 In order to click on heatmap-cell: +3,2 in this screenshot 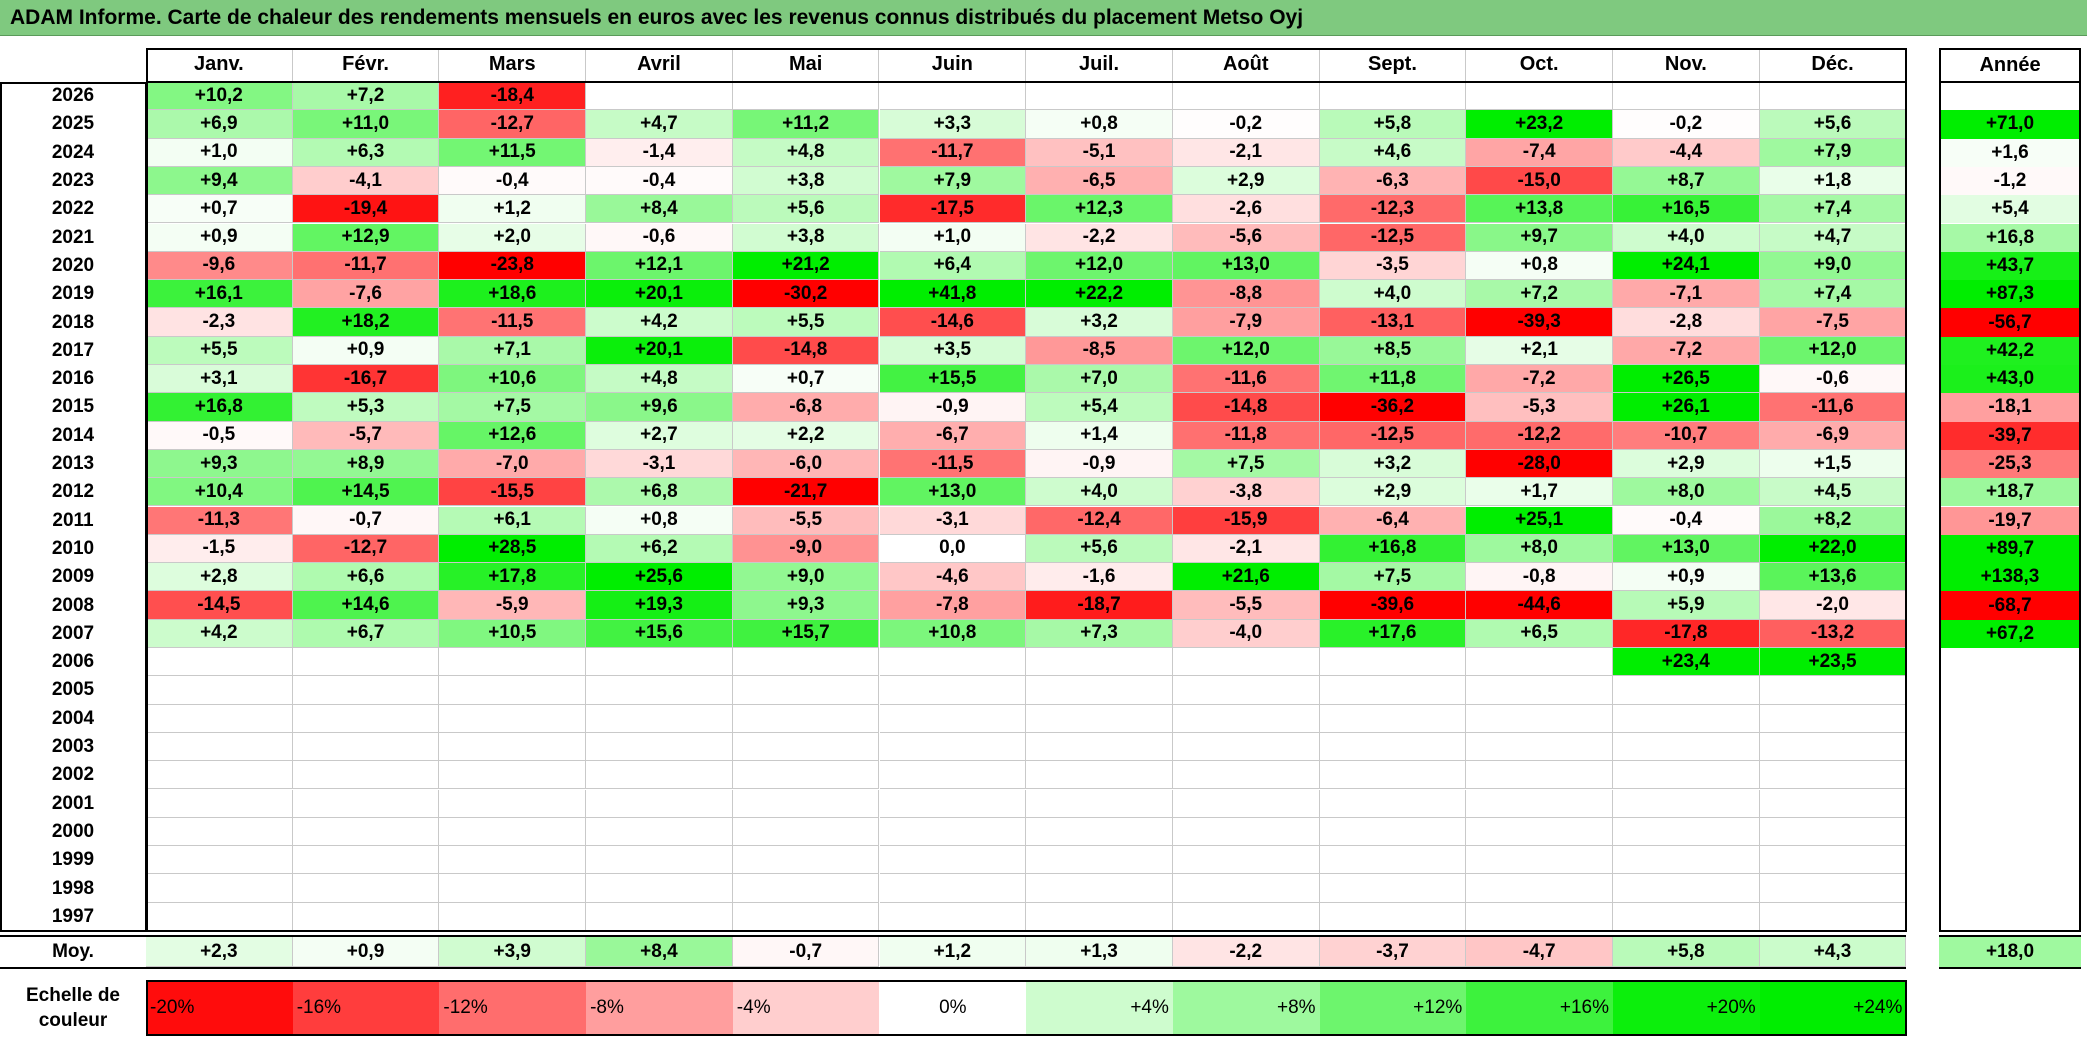, I will do `click(1393, 464)`.